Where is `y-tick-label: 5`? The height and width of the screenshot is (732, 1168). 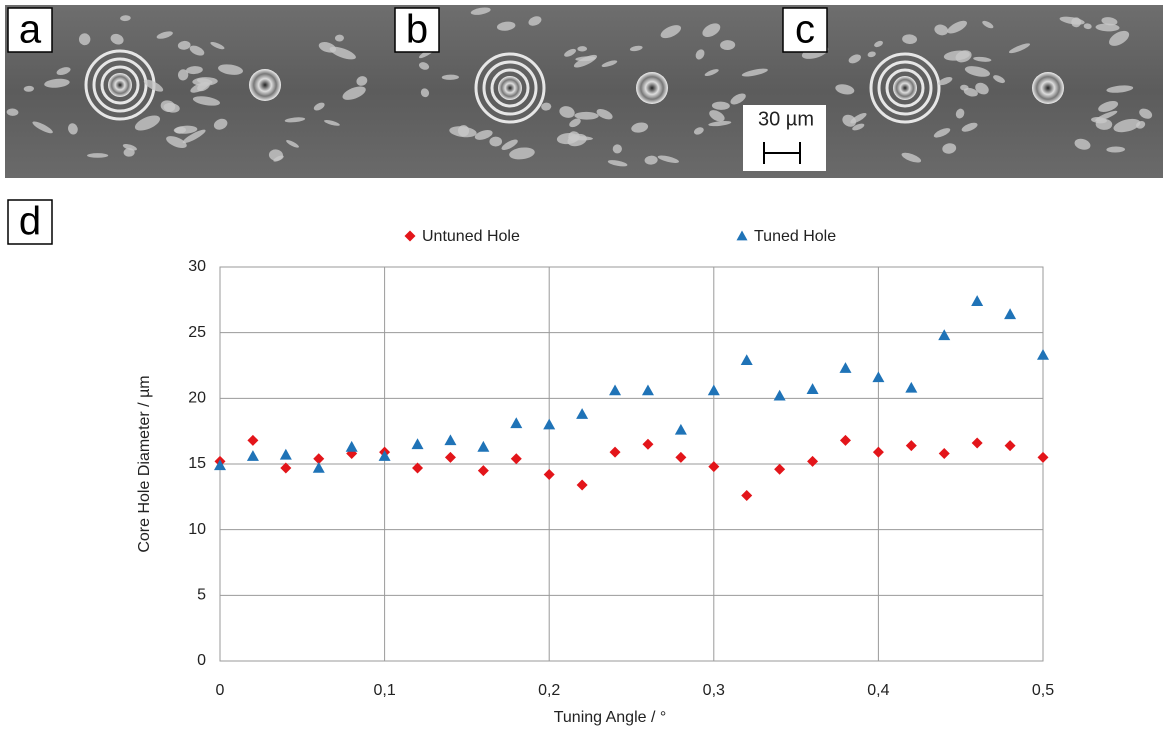
y-tick-label: 5 is located at coordinates (201, 595).